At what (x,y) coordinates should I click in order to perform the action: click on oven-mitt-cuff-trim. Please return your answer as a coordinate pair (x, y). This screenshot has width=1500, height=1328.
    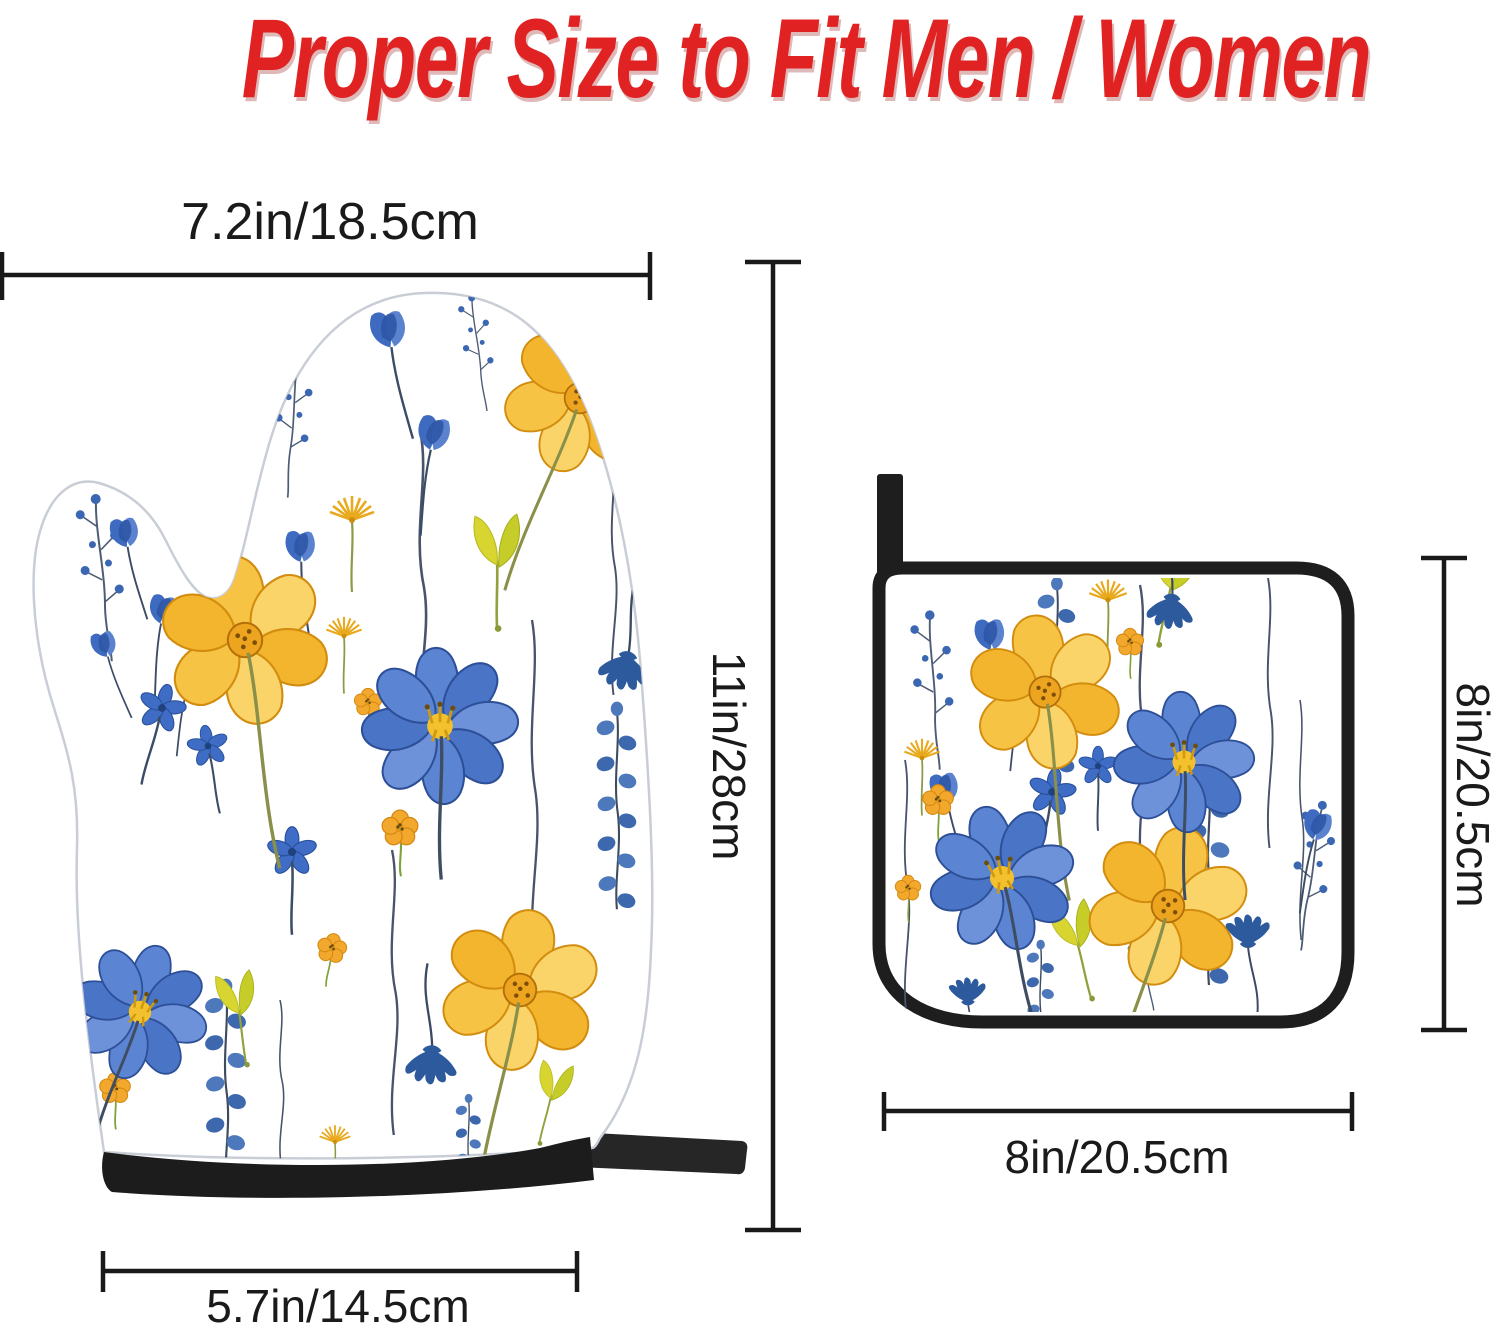
    Looking at the image, I should click on (348, 1167).